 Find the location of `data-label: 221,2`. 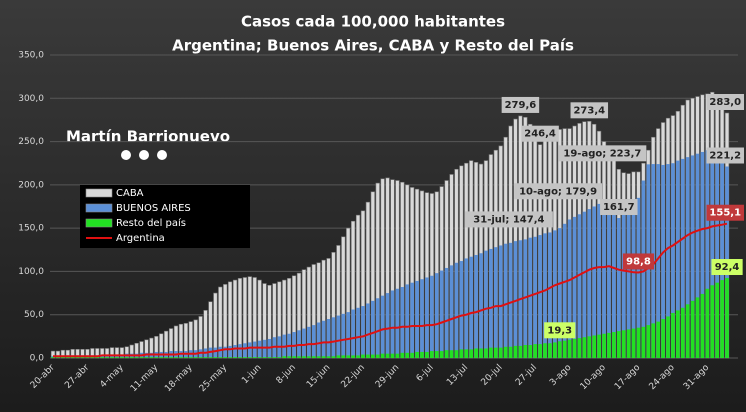

data-label: 221,2 is located at coordinates (725, 156).